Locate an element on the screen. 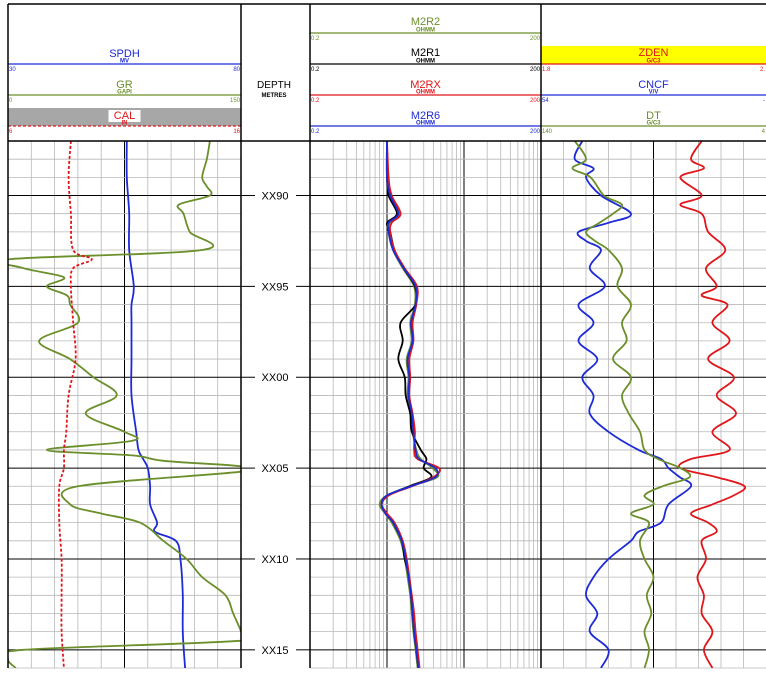  depth-axis-title: DEPTH is located at coordinates (274, 85).